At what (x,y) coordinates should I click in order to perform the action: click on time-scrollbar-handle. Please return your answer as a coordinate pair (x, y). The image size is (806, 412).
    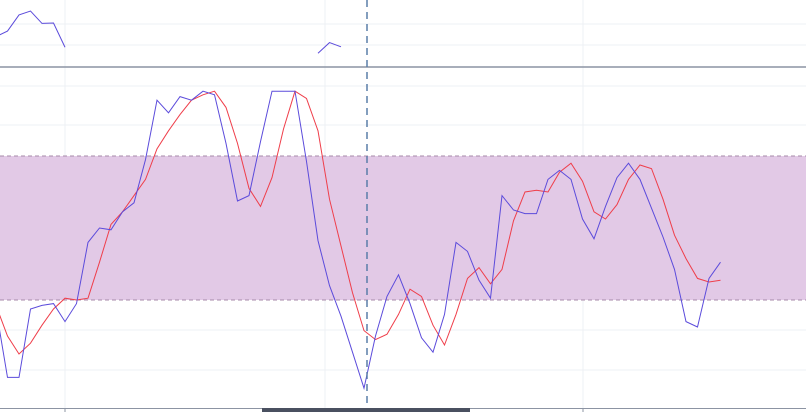
    Looking at the image, I should click on (366, 410).